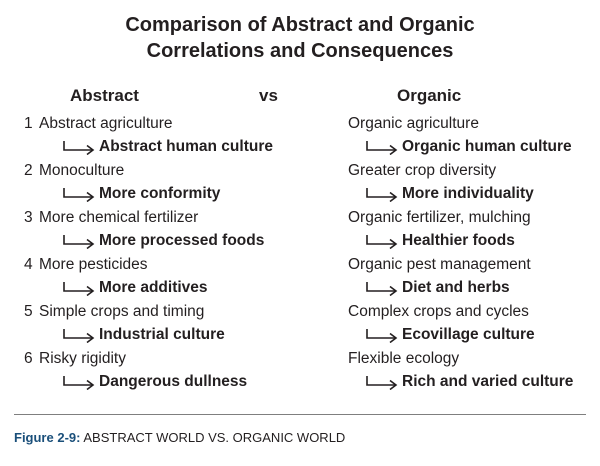  What do you see at coordinates (82, 358) in the screenshot?
I see `abstract-cause: Risky rigidity` at bounding box center [82, 358].